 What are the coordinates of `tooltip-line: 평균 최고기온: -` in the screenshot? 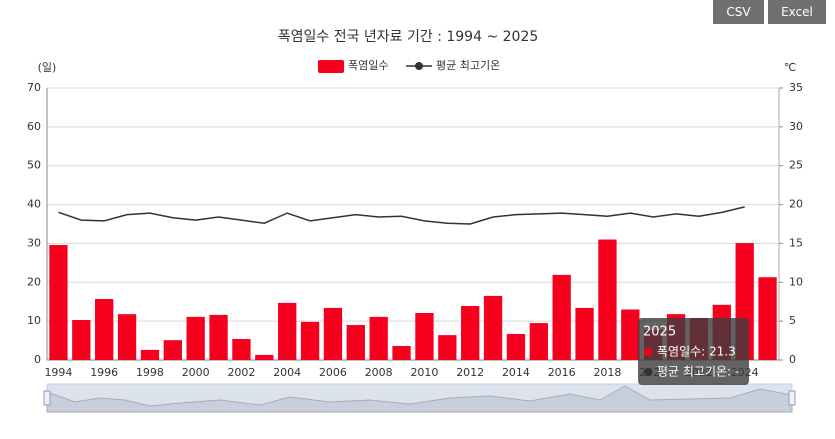 It's located at (698, 372).